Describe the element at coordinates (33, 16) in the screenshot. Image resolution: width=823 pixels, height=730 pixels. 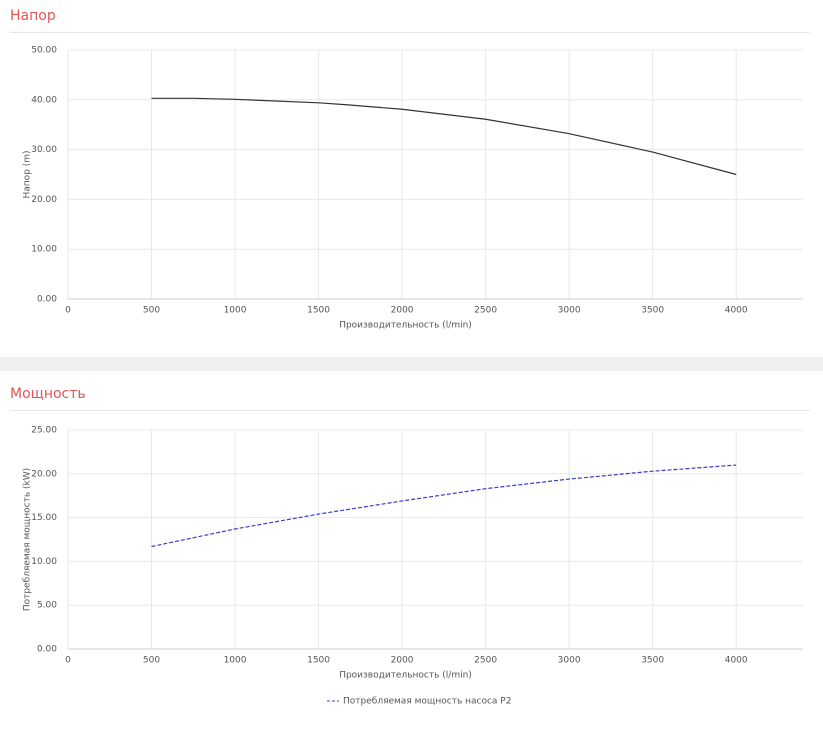
I see `panel-title: Напор` at that location.